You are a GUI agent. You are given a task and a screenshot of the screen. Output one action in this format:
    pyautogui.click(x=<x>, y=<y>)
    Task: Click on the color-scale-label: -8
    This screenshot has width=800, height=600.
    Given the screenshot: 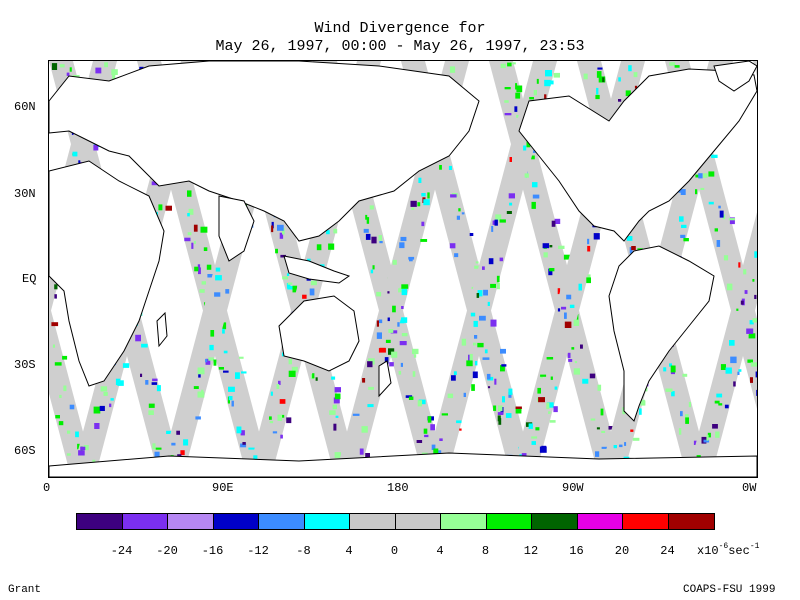 What is the action you would take?
    pyautogui.click(x=303, y=551)
    